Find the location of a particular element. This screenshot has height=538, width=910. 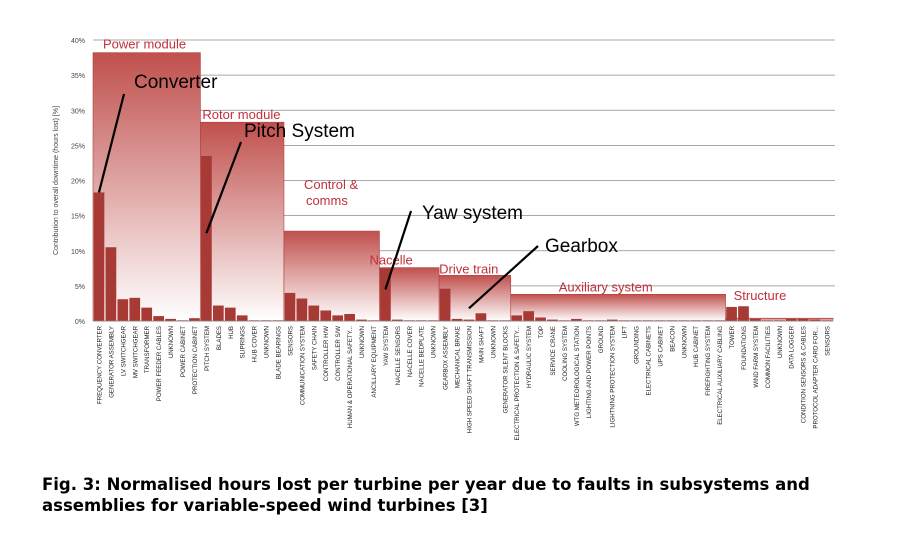

group-label: Drive train is located at coordinates (468, 268).